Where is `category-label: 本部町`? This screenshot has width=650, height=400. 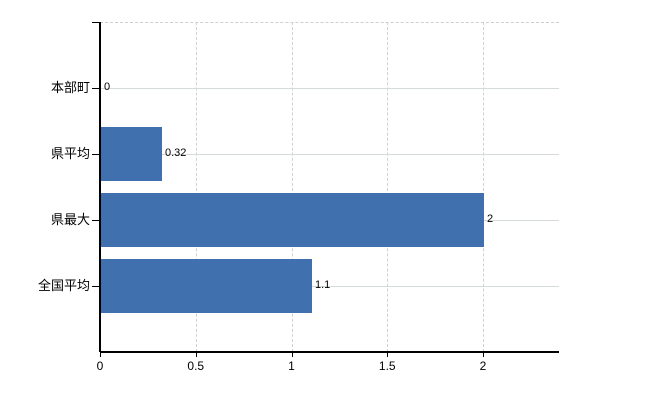 category-label: 本部町 is located at coordinates (70, 87).